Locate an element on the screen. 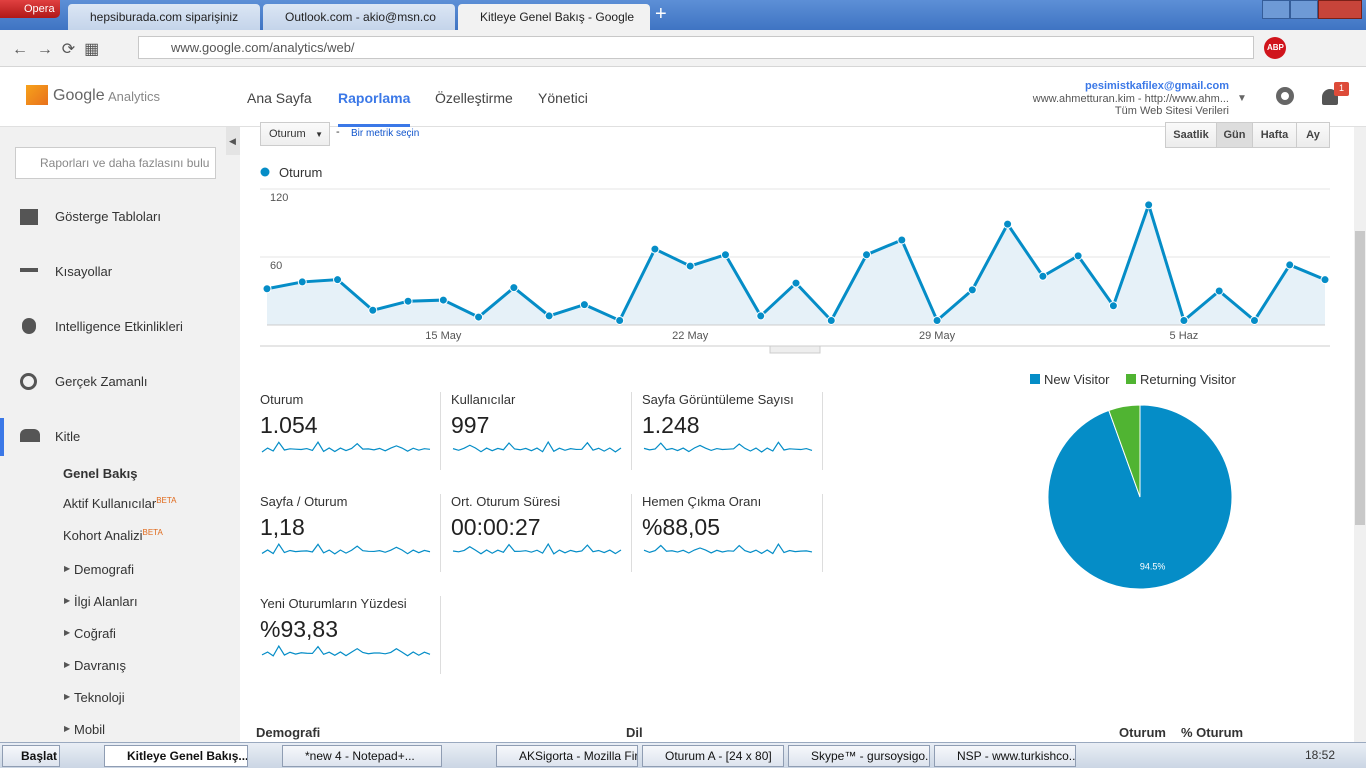 Image resolution: width=1366 pixels, height=768 pixels. metric-select: Oturum ▼ is located at coordinates (295, 134).